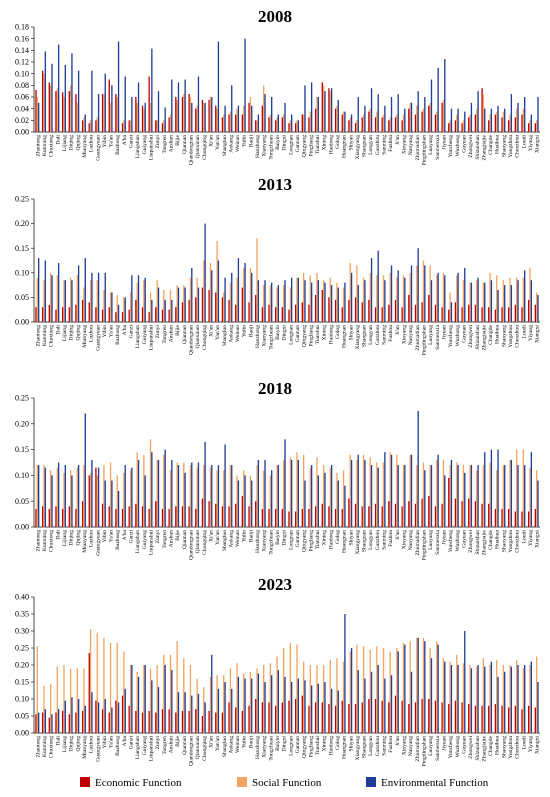  Describe the element at coordinates (205, 337) in the screenshot. I see `x-tick-label: Chongqing` at that location.